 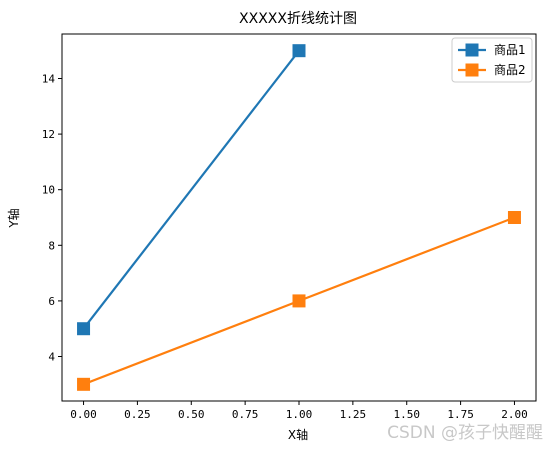 What do you see at coordinates (299, 414) in the screenshot?
I see `x-tick-label: 1.00` at bounding box center [299, 414].